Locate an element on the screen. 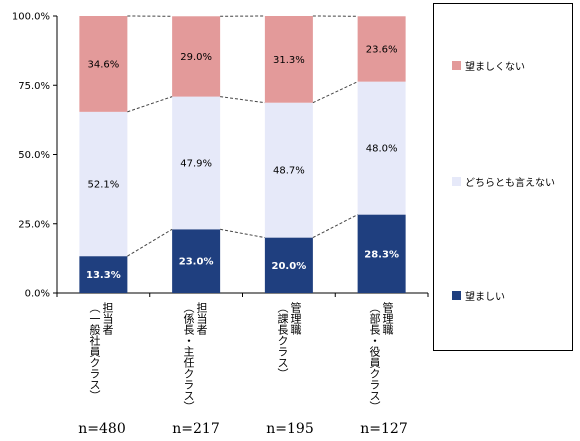 This screenshot has width=580, height=441. data-label-s0-c2: 20.0% is located at coordinates (289, 266).